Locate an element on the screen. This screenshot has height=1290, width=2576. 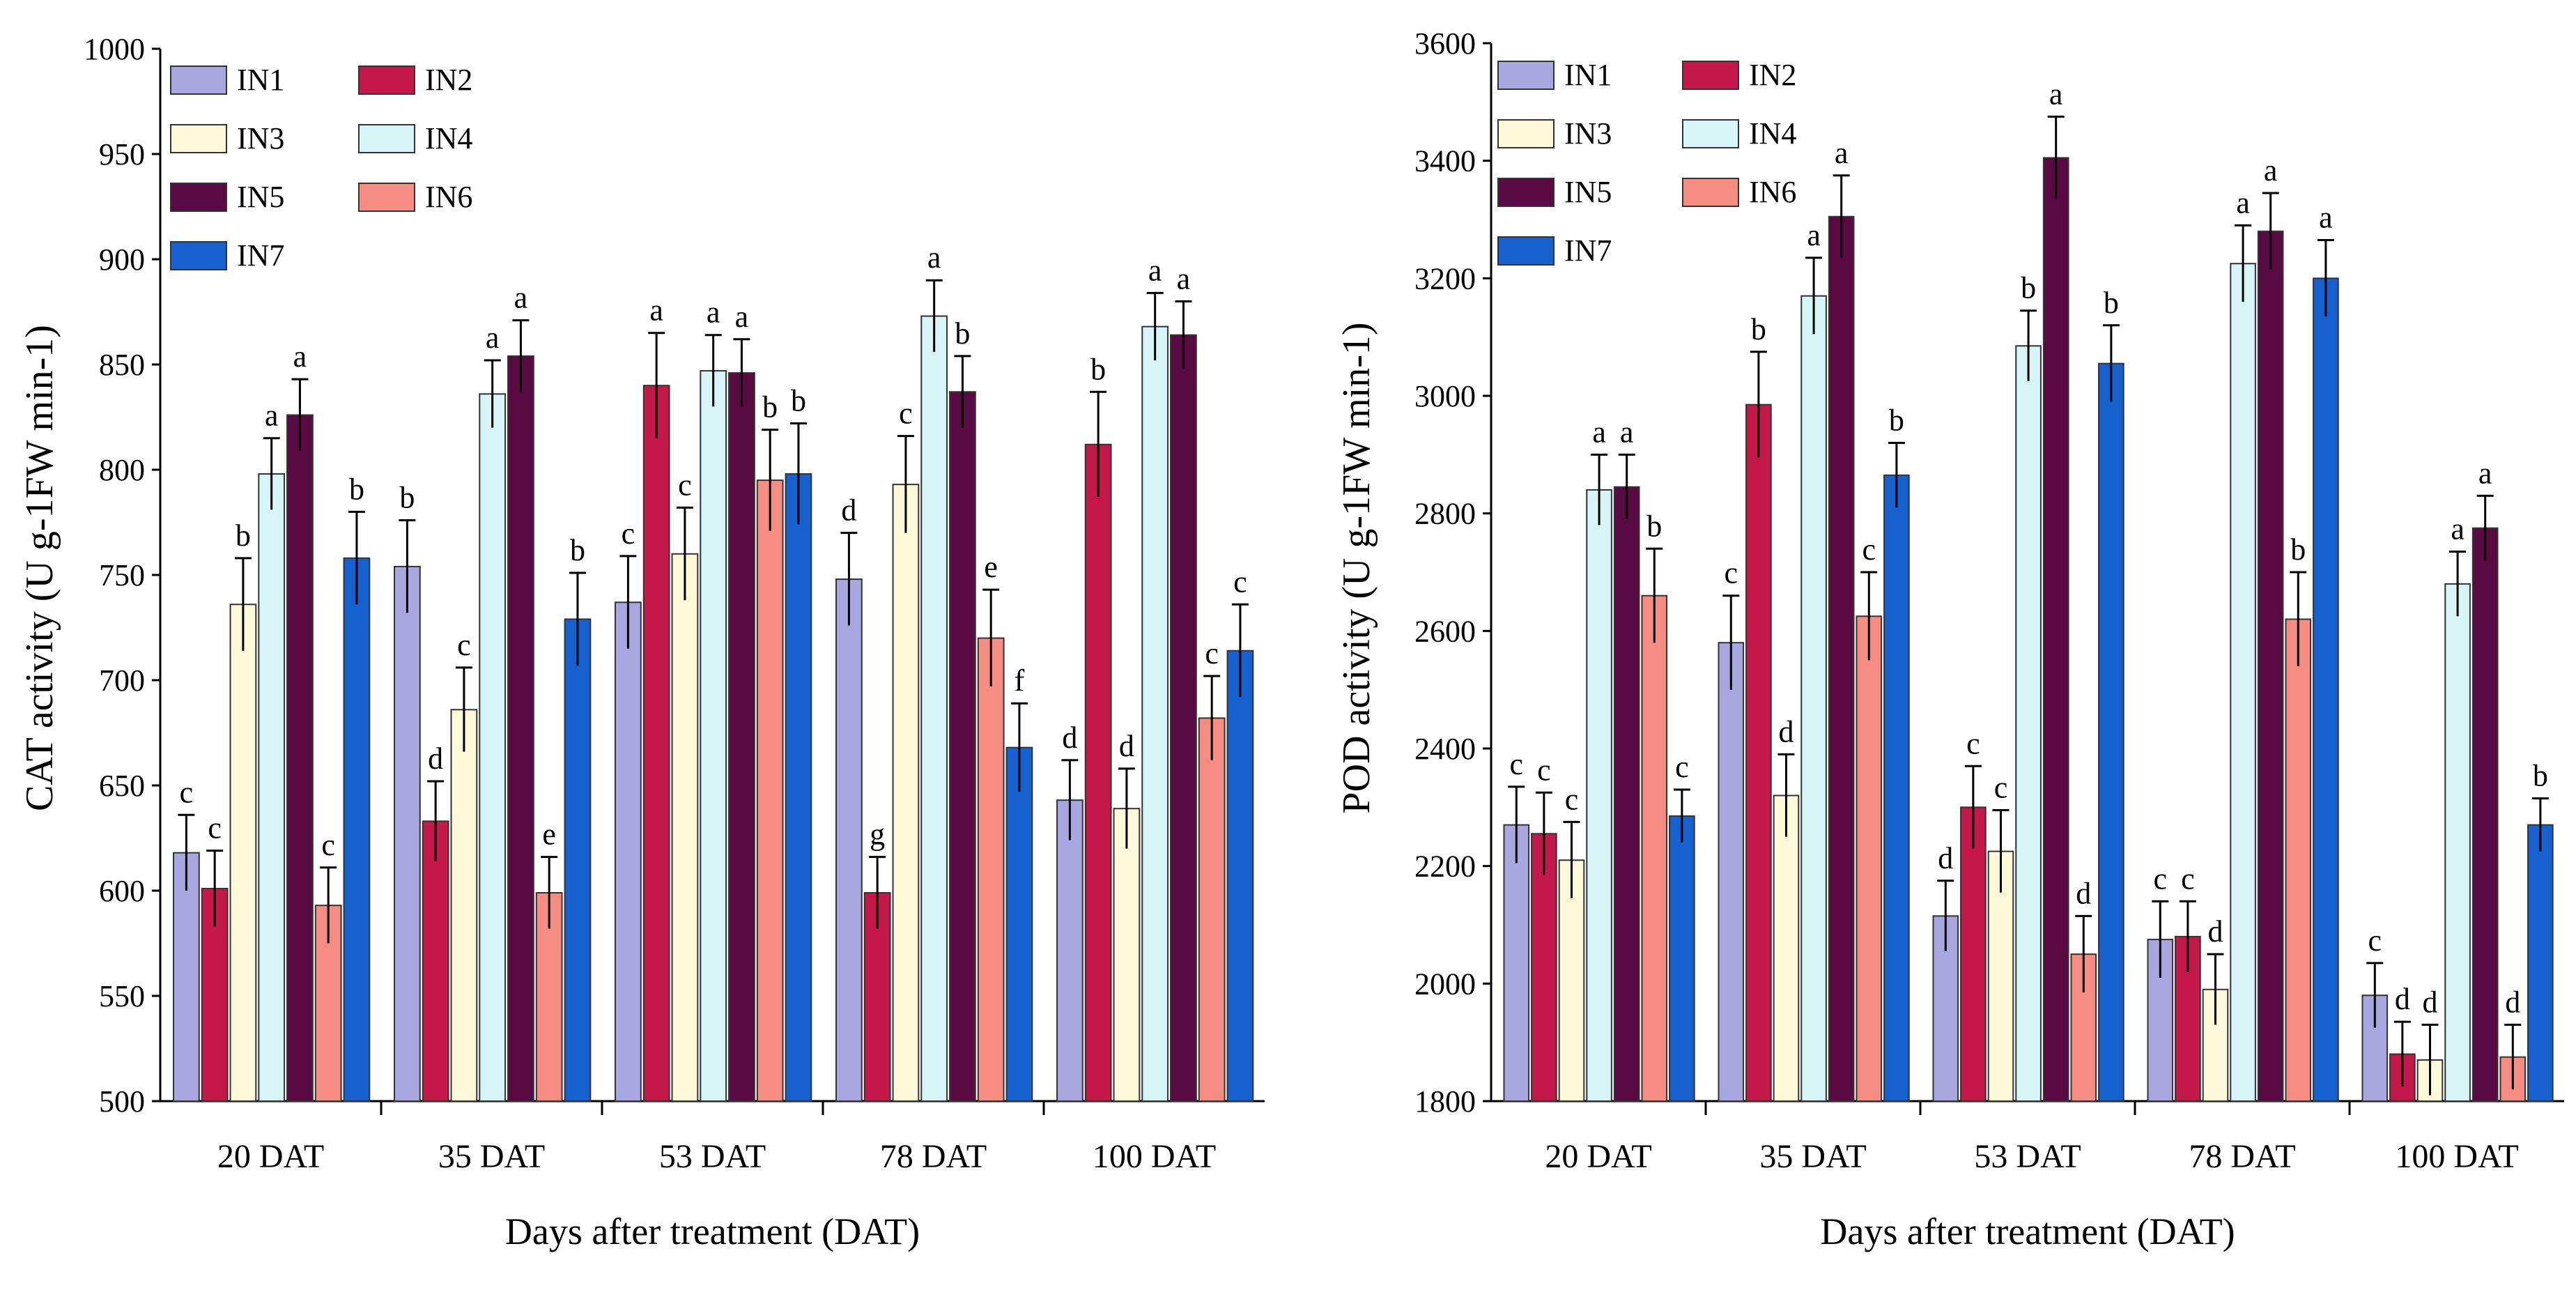
significance-letter: f is located at coordinates (1020, 680).